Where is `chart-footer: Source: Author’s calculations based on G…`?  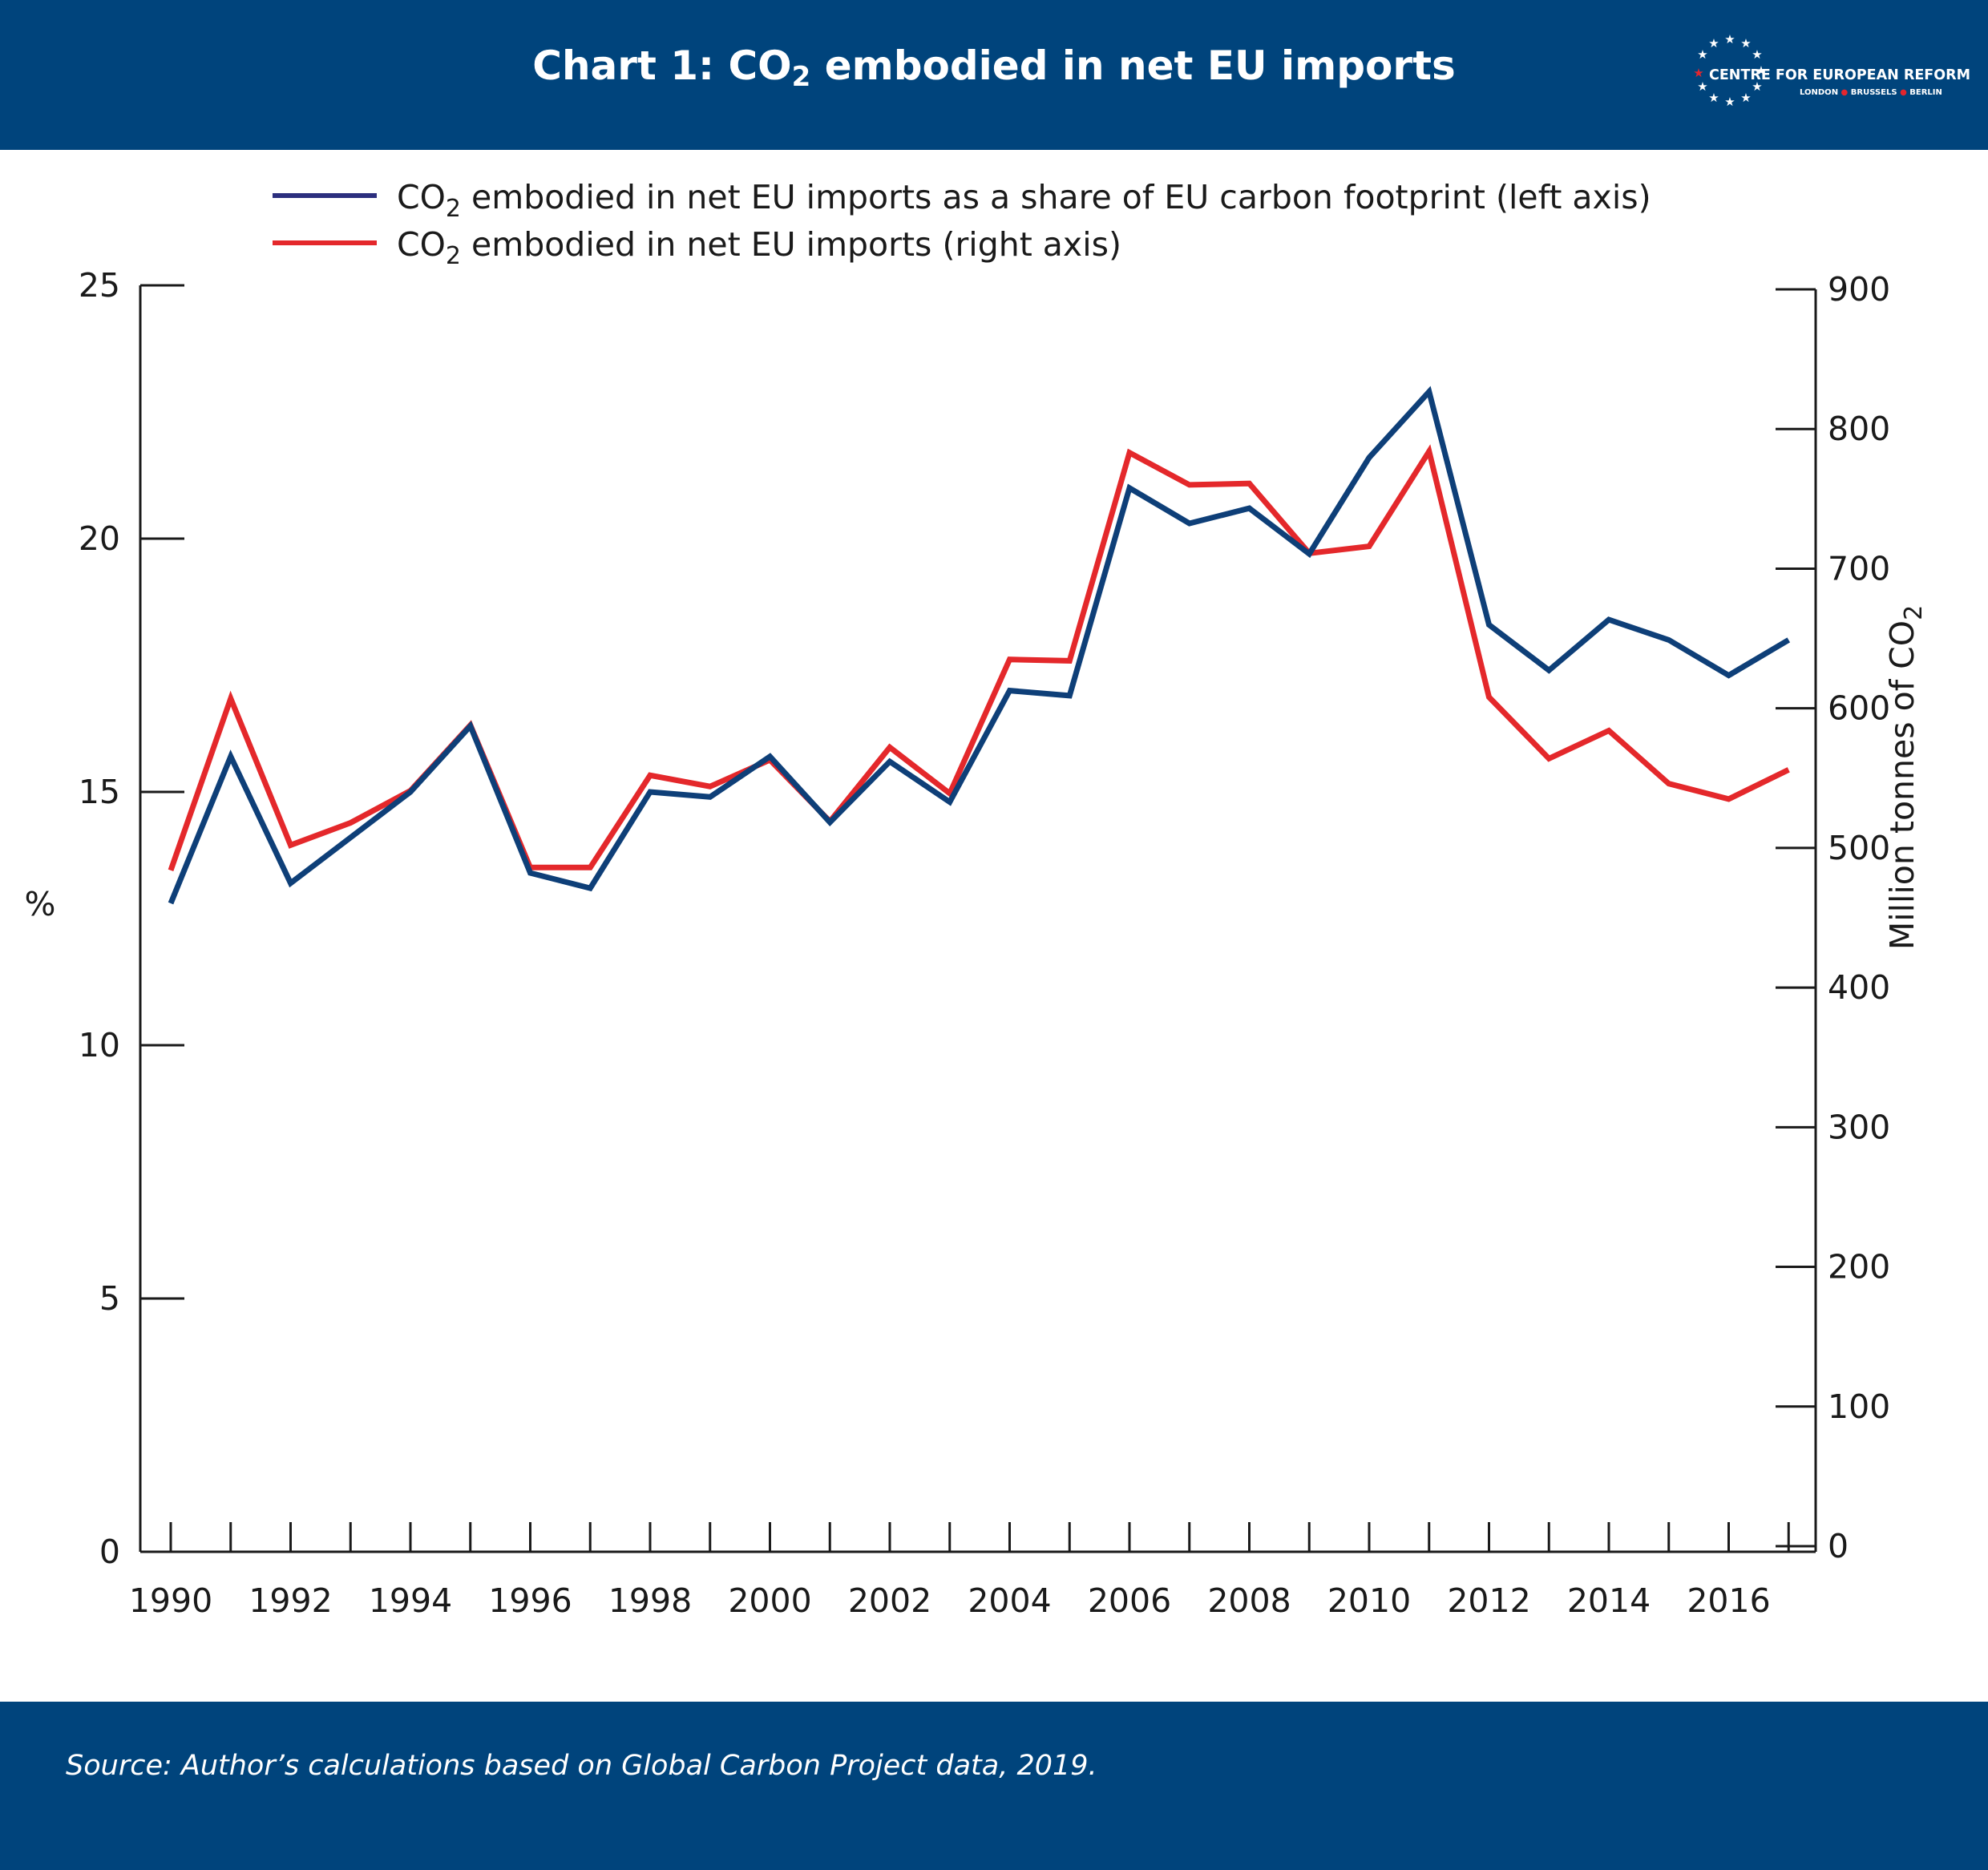
chart-footer: Source: Author’s calculations based on G… is located at coordinates (994, 1786).